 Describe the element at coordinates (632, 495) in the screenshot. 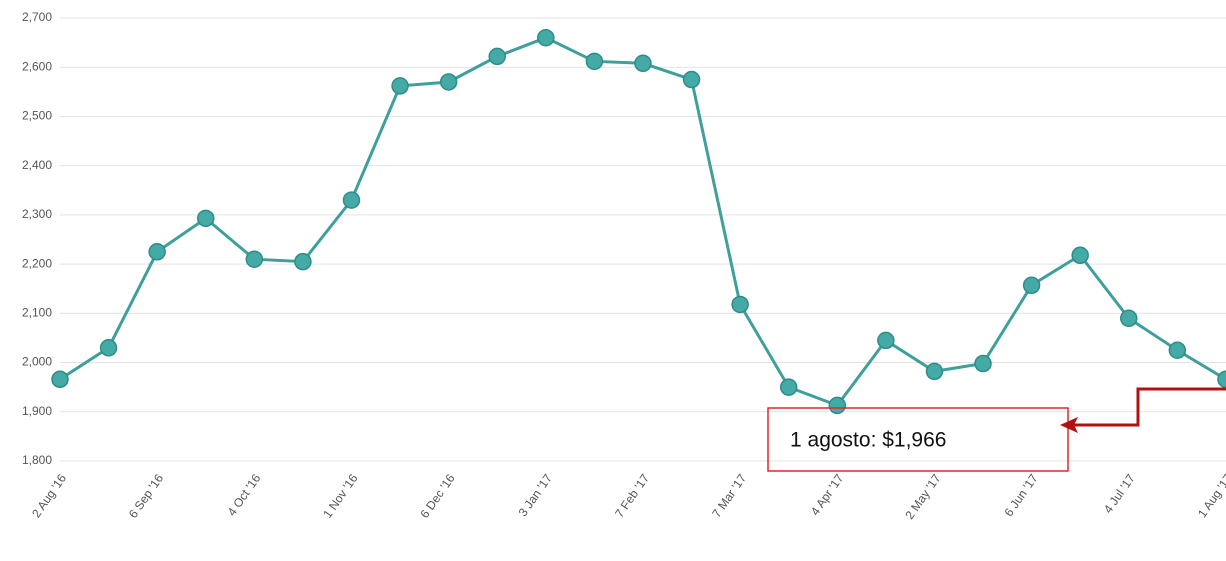

I see `x-tick-label: 7 Feb '17` at that location.